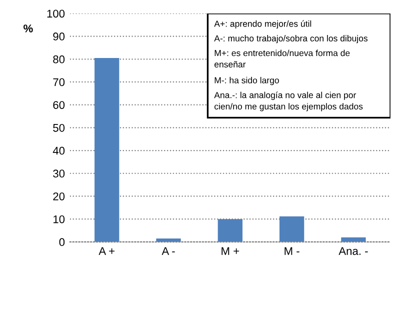 The height and width of the screenshot is (336, 411). I want to click on annotation: M-: ha sido largo, so click(246, 81).